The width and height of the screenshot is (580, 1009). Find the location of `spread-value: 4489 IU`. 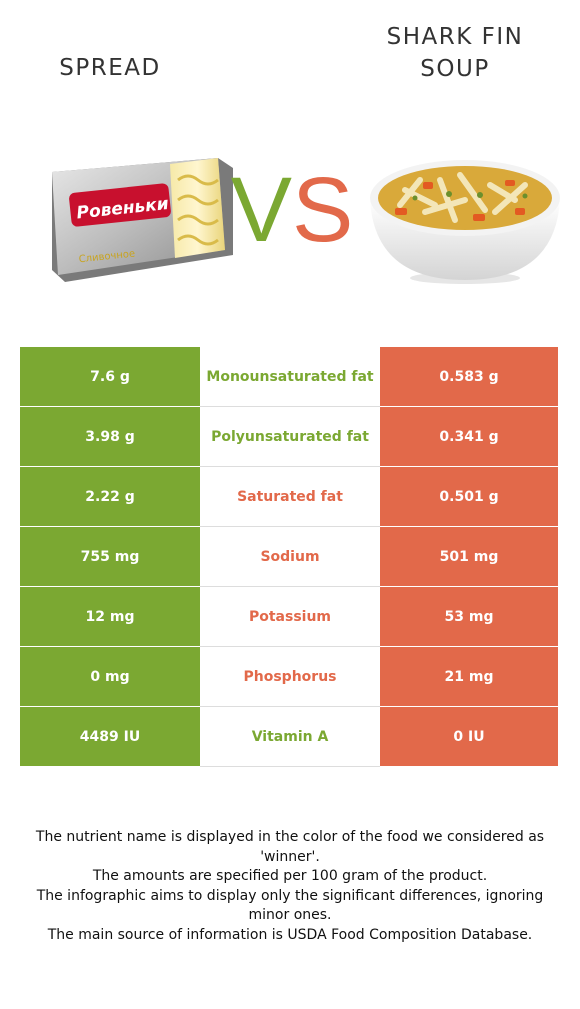

spread-value: 4489 IU is located at coordinates (110, 736).